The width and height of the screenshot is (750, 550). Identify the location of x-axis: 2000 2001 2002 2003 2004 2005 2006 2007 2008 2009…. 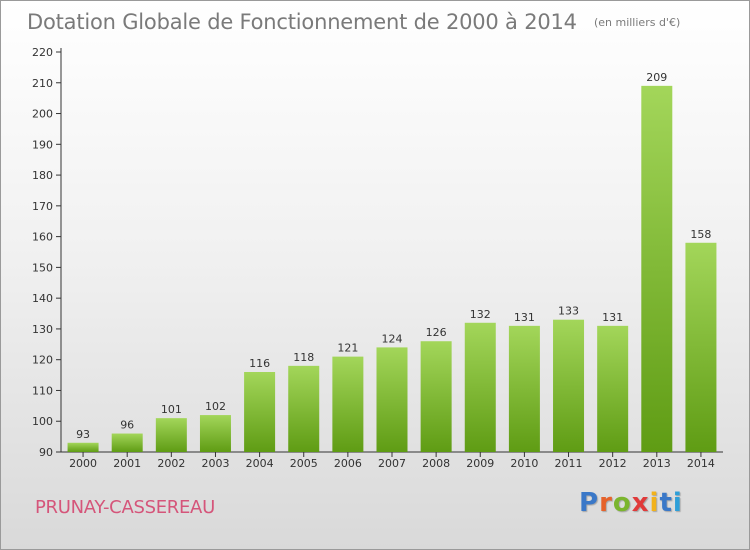
(392, 460).